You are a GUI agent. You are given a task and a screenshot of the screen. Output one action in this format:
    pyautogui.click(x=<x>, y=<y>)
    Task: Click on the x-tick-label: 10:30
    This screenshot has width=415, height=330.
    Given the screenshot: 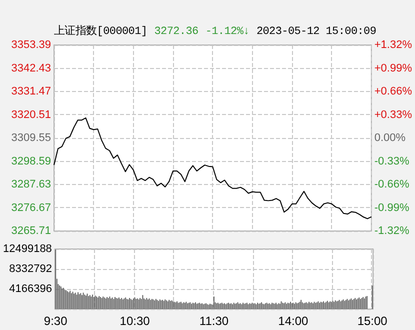 What is the action you would take?
    pyautogui.click(x=135, y=321)
    